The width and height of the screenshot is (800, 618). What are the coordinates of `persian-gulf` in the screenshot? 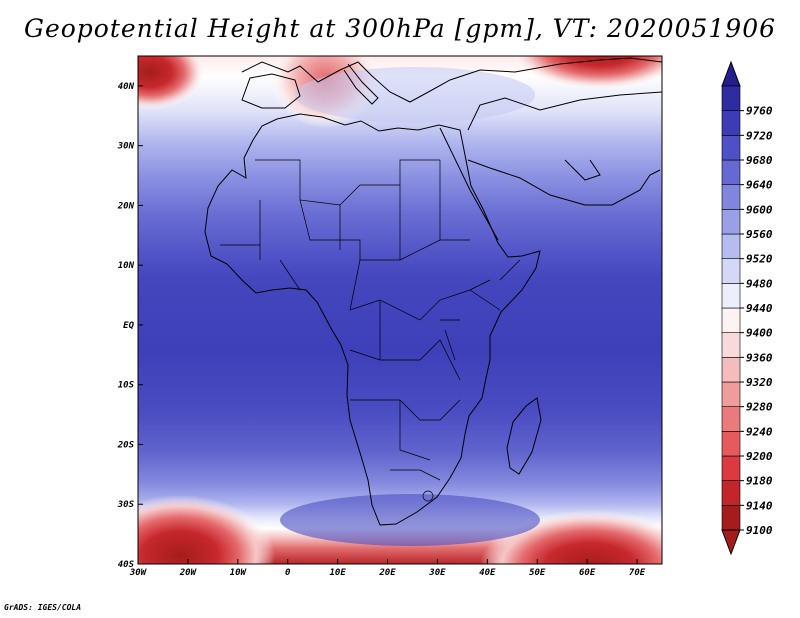 It's located at (582, 170).